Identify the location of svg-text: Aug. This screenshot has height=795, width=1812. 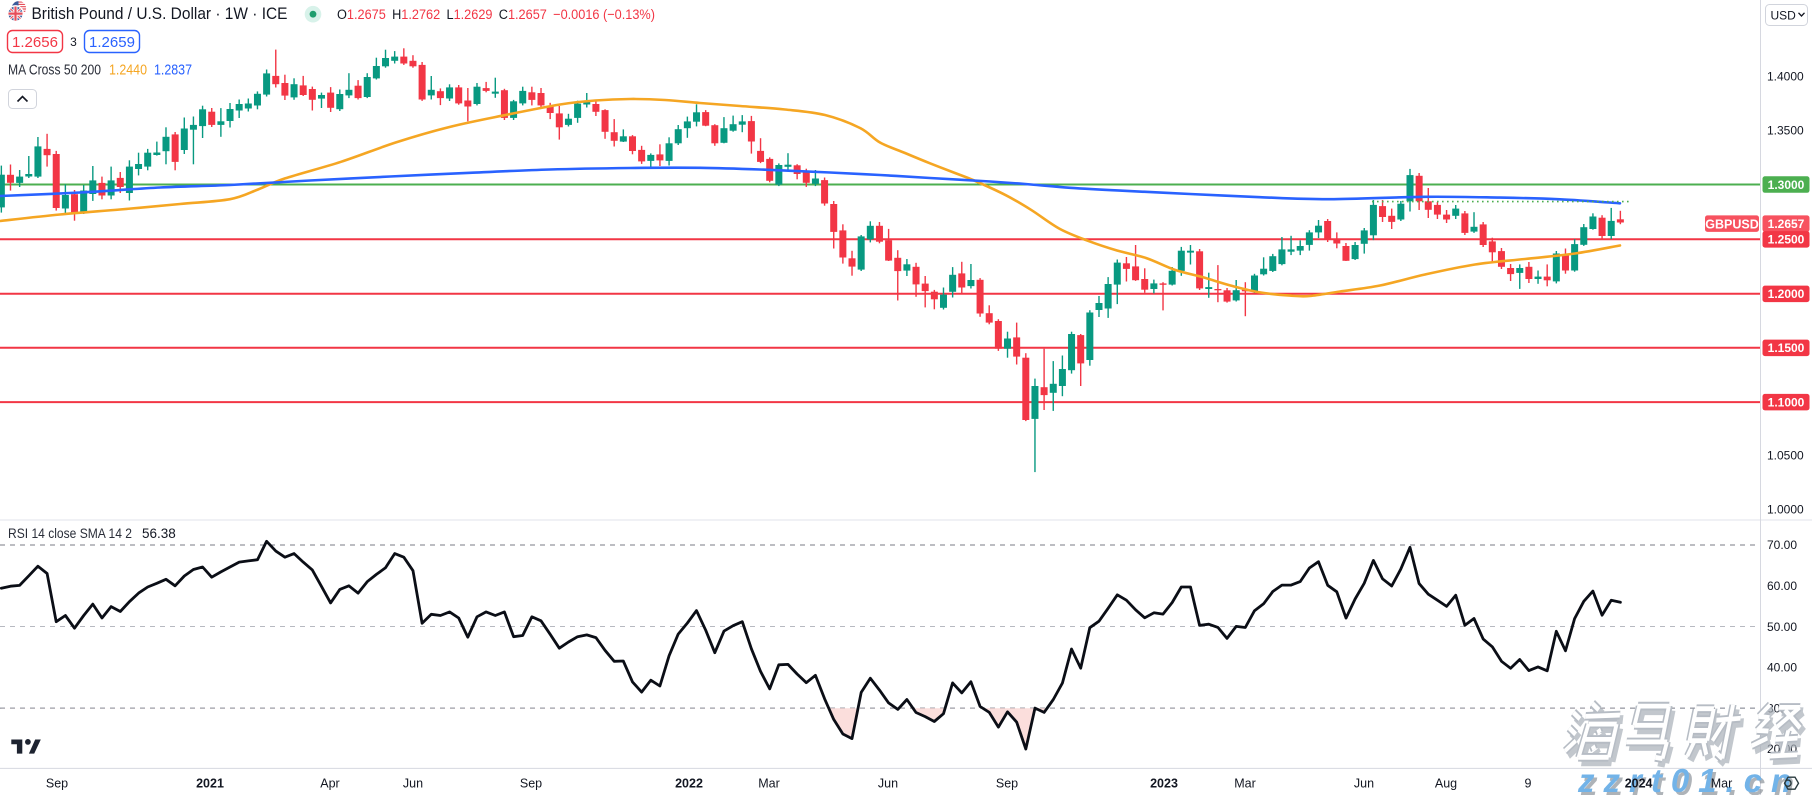
(1446, 784).